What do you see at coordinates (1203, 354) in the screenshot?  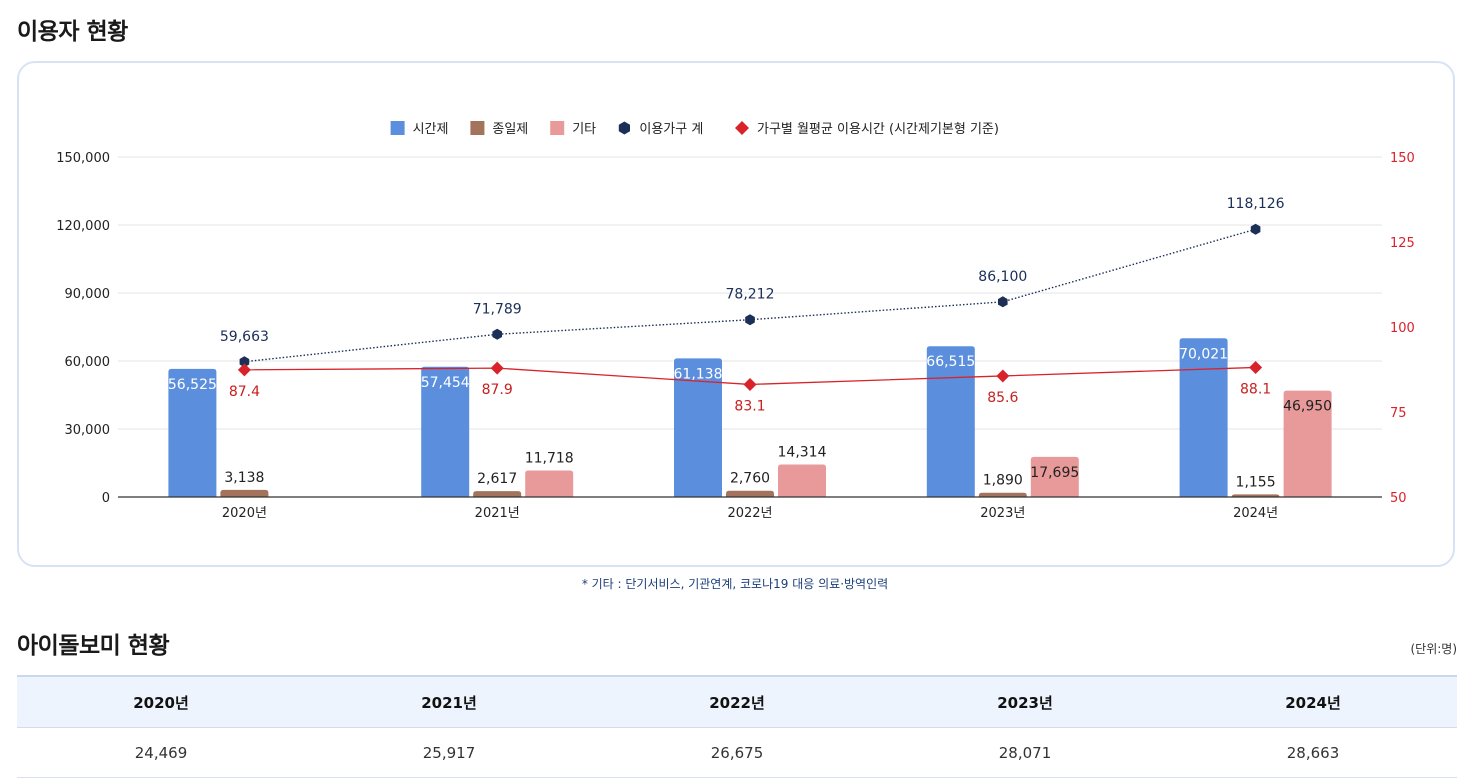 I see `bar-data-label: 70,021` at bounding box center [1203, 354].